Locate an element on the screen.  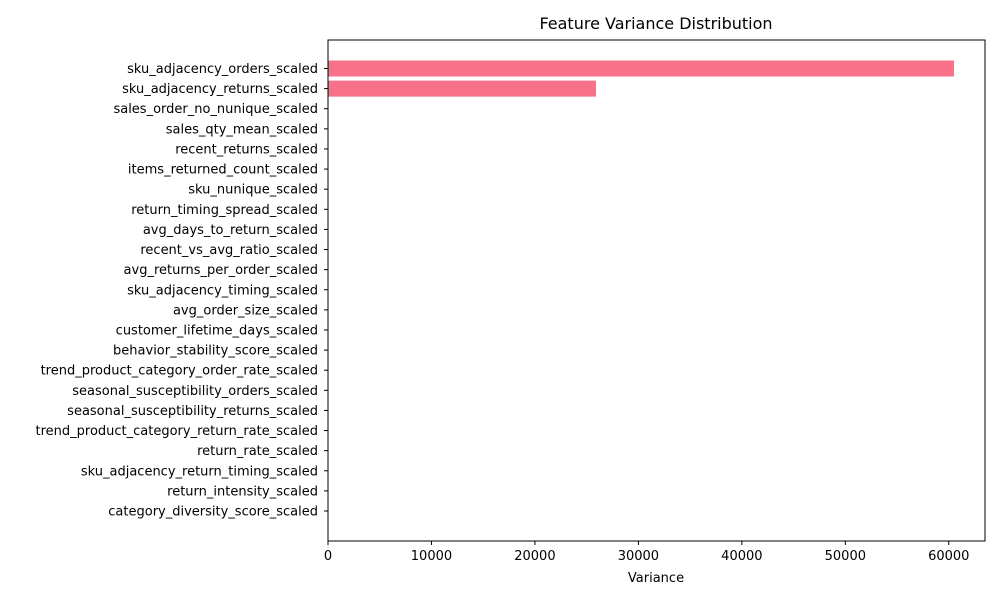
y-tick-label: sku_adjacency_orders_scaled is located at coordinates (222, 69).